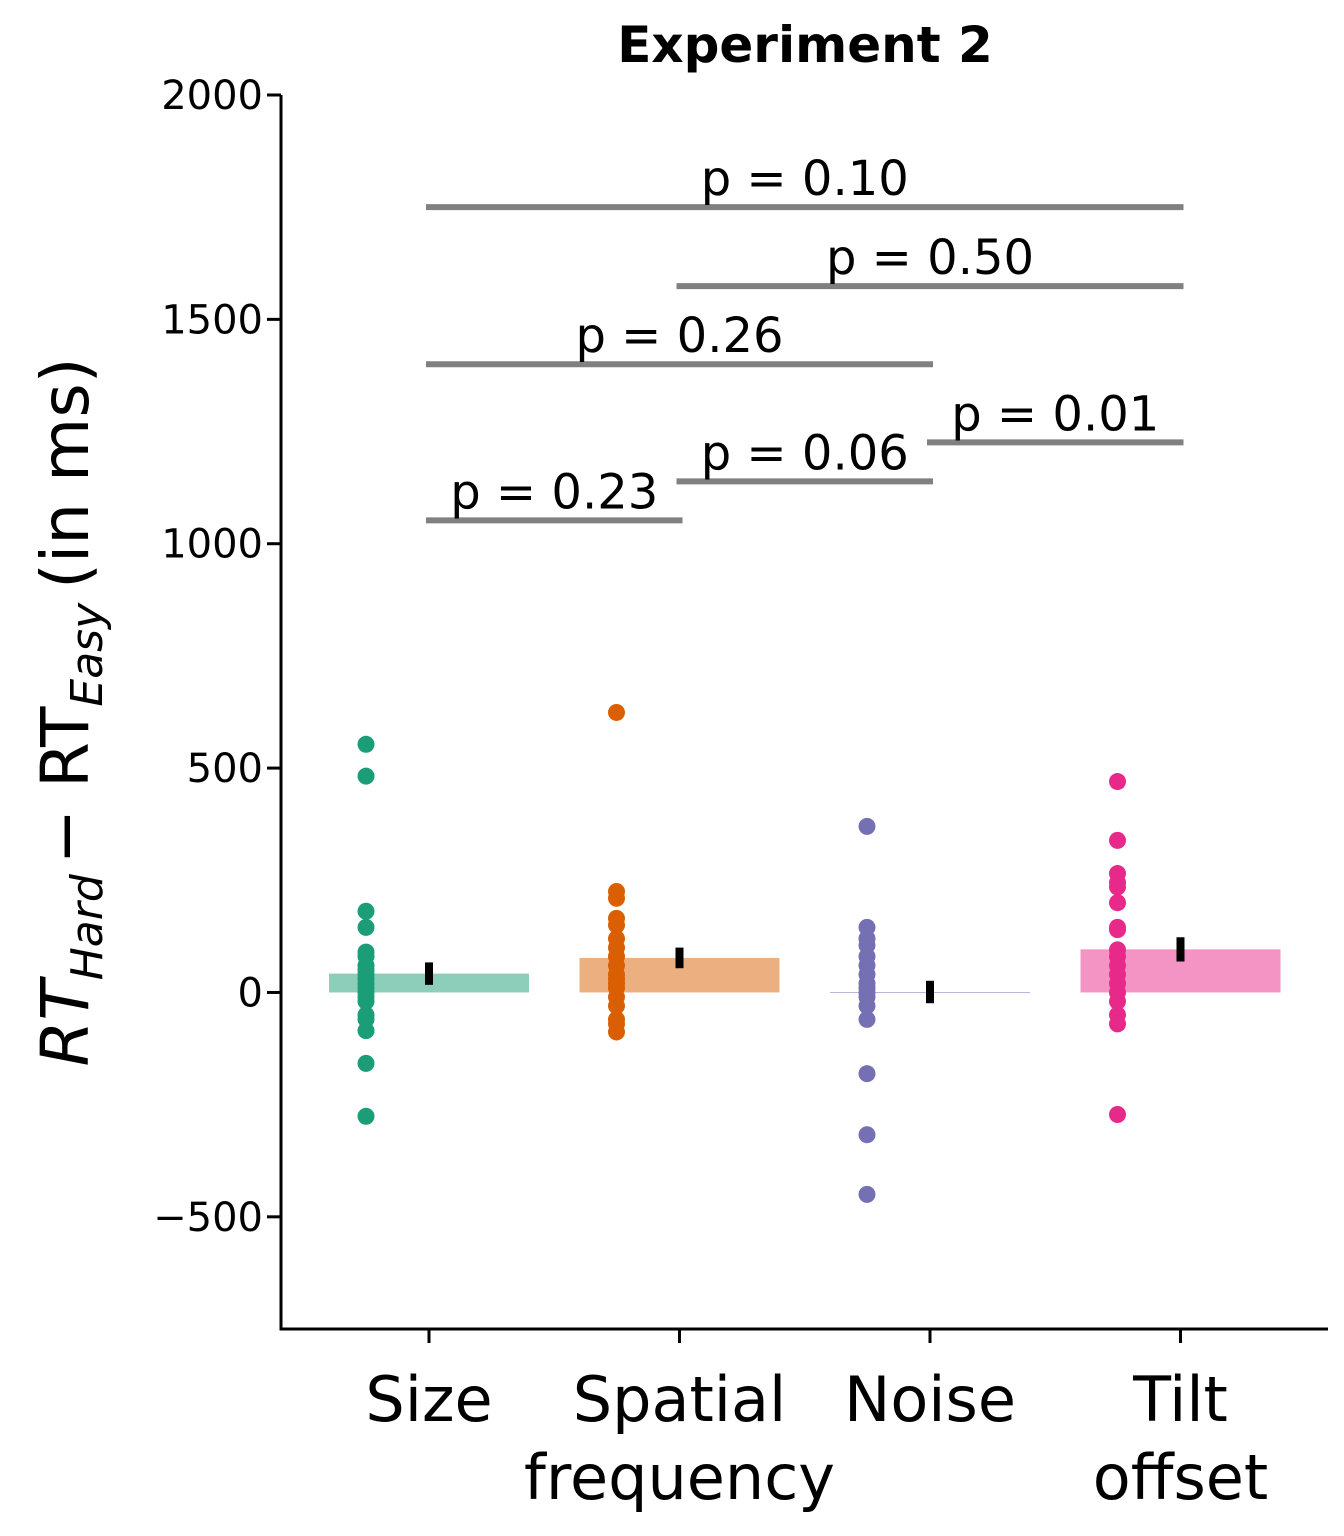 This screenshot has height=1536, width=1344. What do you see at coordinates (65, 785) in the screenshot?
I see `y-label-part: − RT` at bounding box center [65, 785].